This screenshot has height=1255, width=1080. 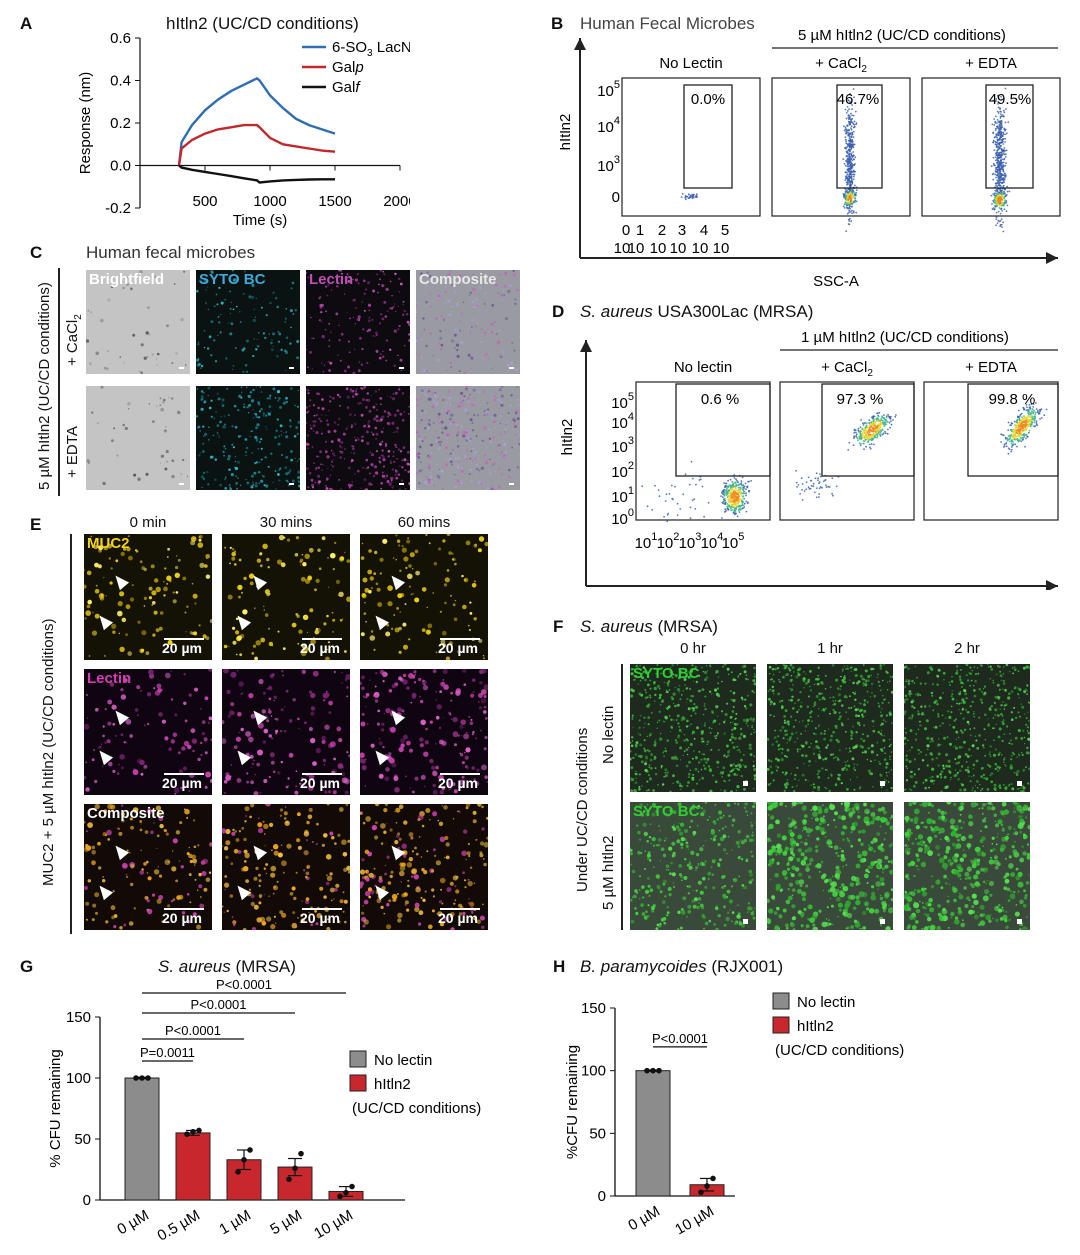 I want to click on panel-e-image-r2-c1: 20 µm, so click(x=286, y=867).